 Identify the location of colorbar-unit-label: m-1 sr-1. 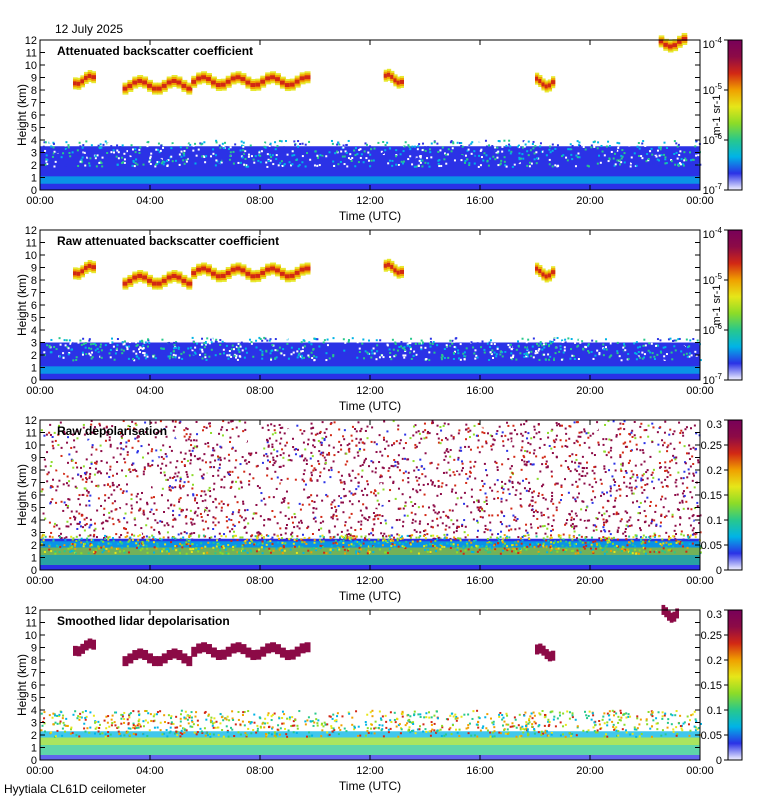
(717, 115).